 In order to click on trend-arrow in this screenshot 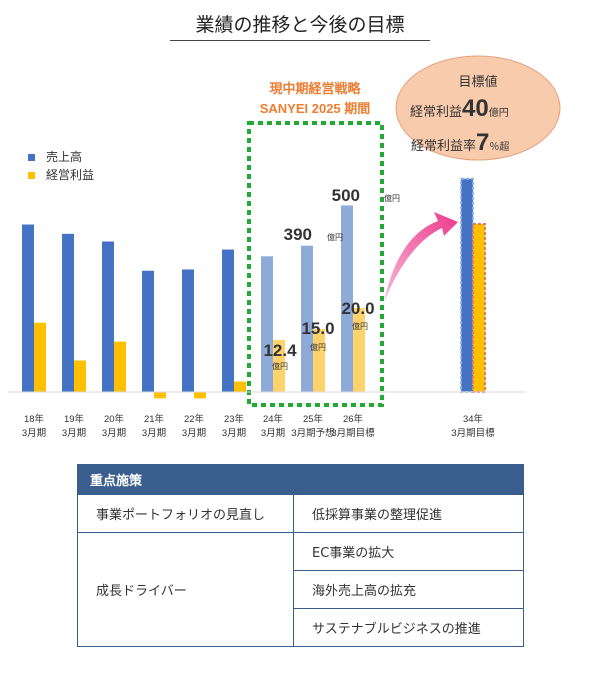, I will do `click(421, 257)`.